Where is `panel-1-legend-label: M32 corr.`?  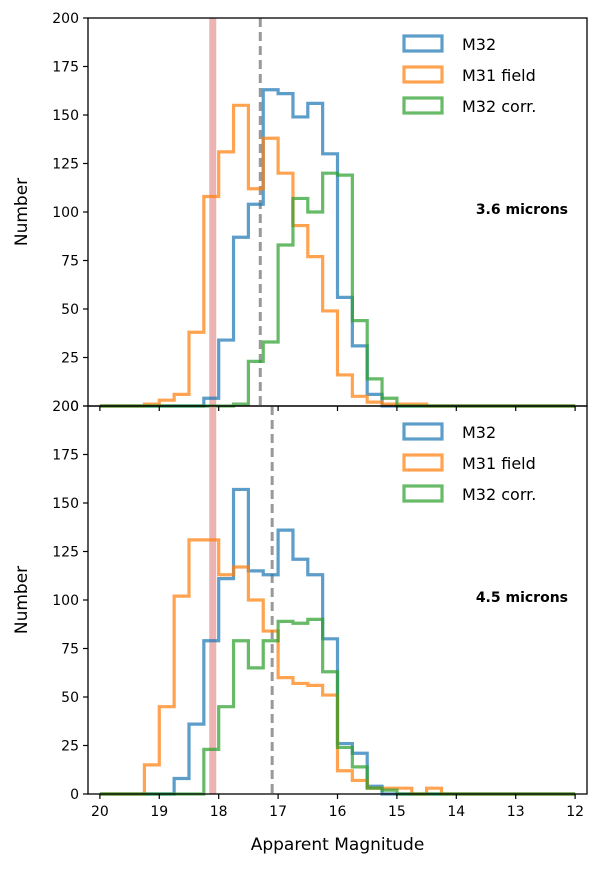
panel-1-legend-label: M32 corr. is located at coordinates (499, 106).